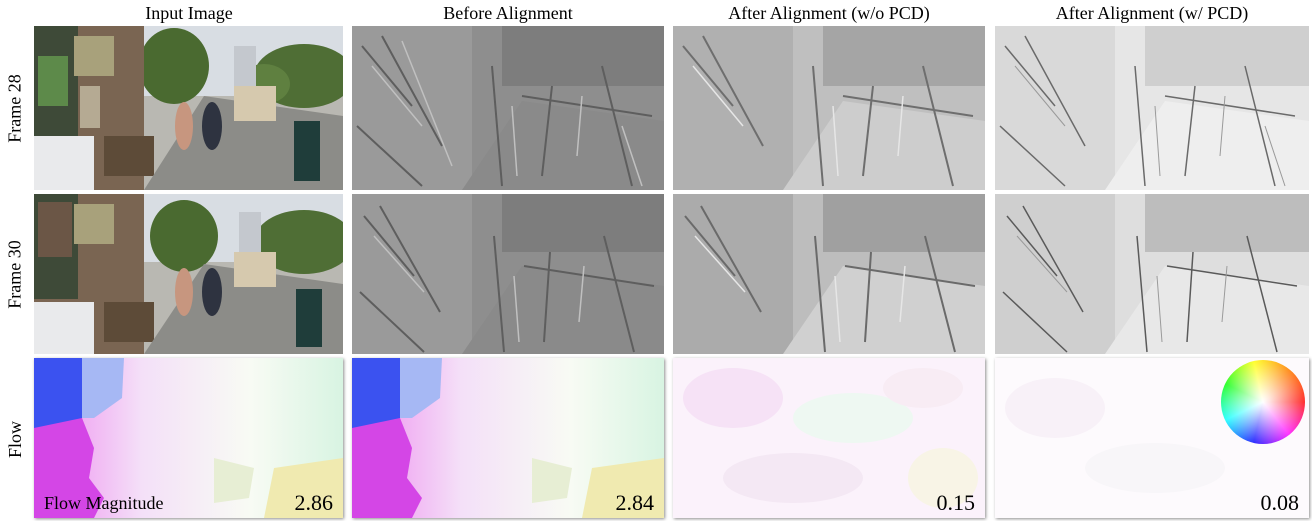 This screenshot has height=521, width=1312. Describe the element at coordinates (956, 502) in the screenshot. I see `flow-magnitude-value-after-alignment-wo-pcd: 0.15` at that location.